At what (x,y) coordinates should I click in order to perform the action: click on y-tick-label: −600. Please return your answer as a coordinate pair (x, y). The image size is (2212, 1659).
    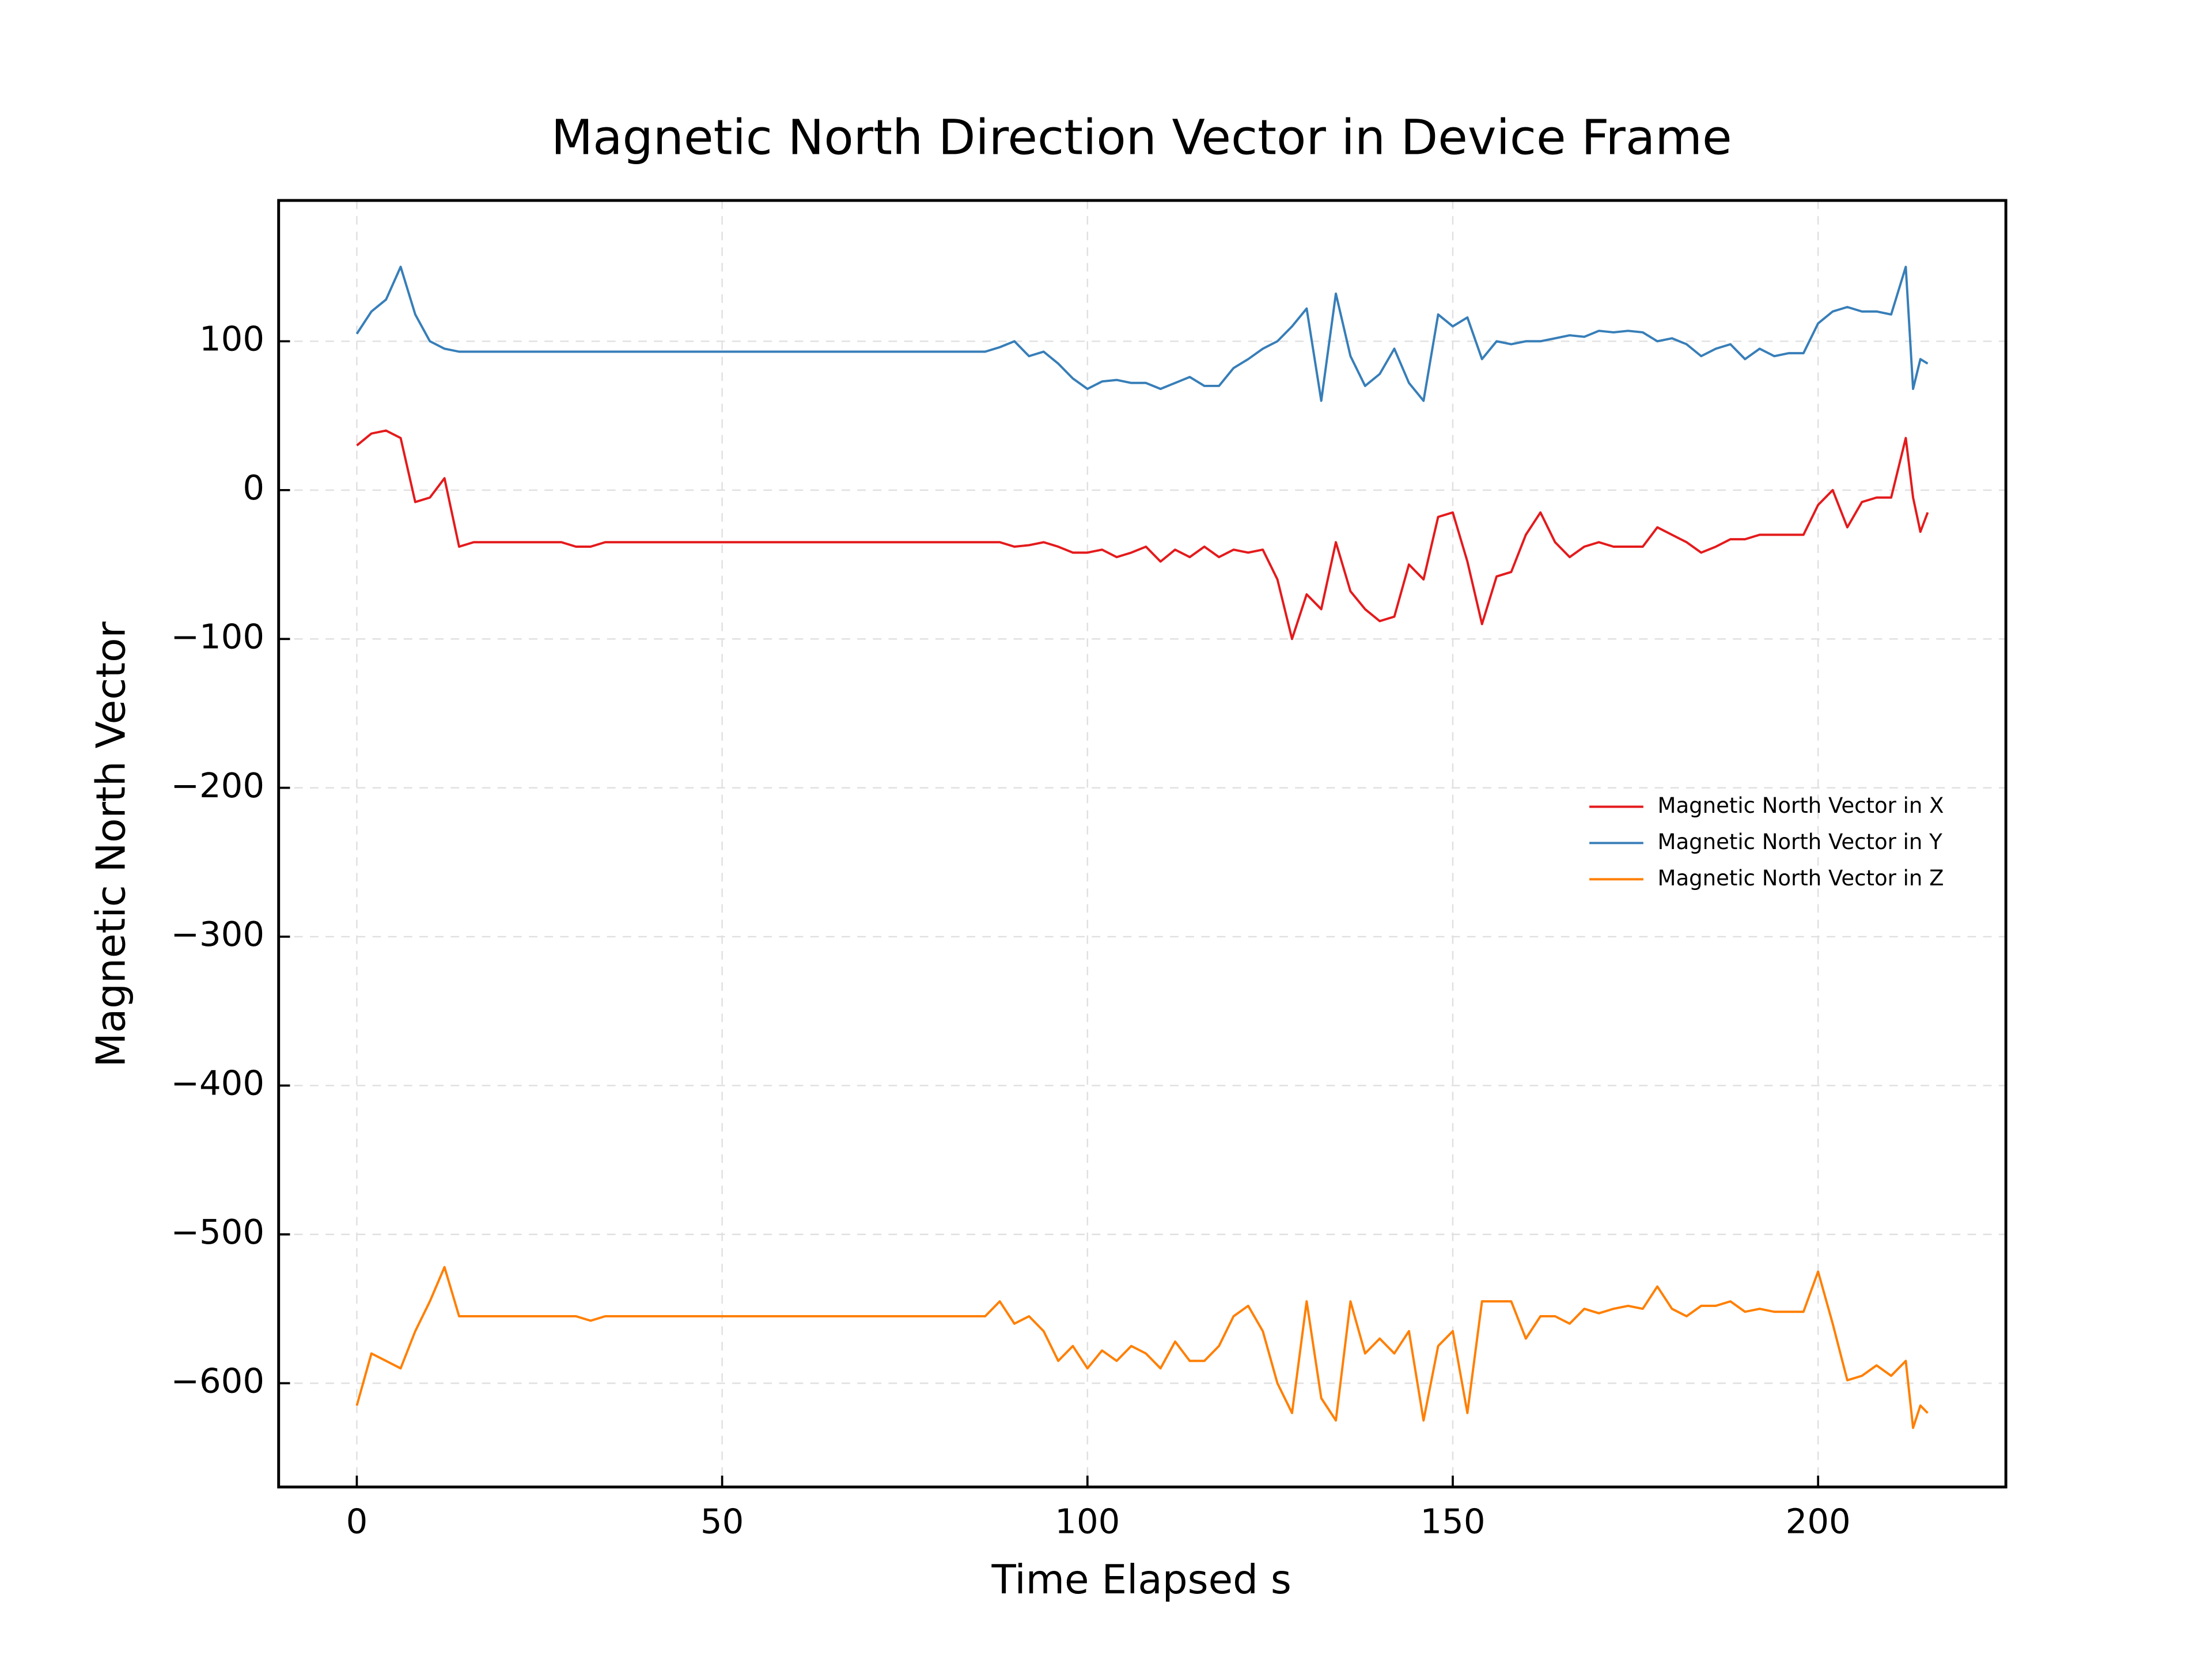
    Looking at the image, I should click on (217, 1380).